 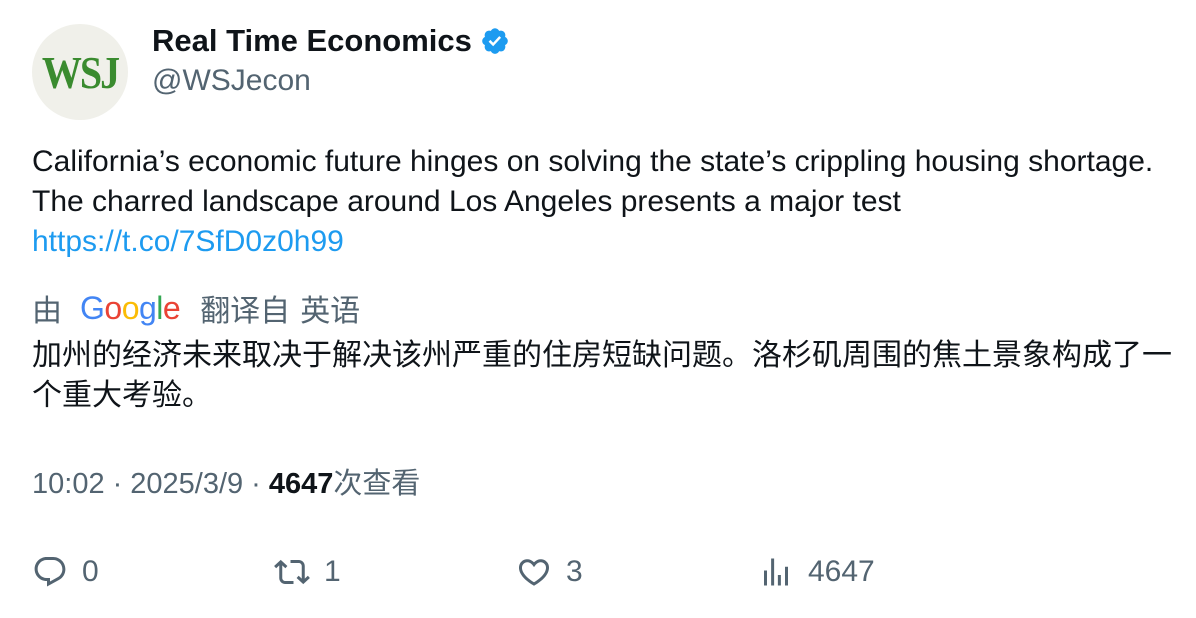 What do you see at coordinates (776, 572) in the screenshot?
I see `views-icon` at bounding box center [776, 572].